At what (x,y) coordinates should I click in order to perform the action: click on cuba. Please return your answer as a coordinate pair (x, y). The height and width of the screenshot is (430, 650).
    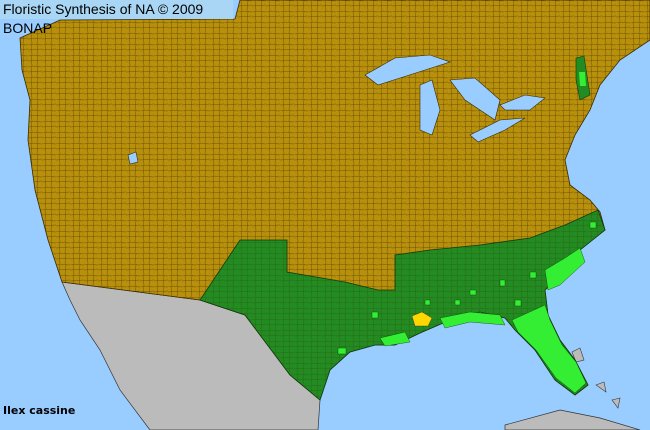
    Looking at the image, I should click on (572, 419).